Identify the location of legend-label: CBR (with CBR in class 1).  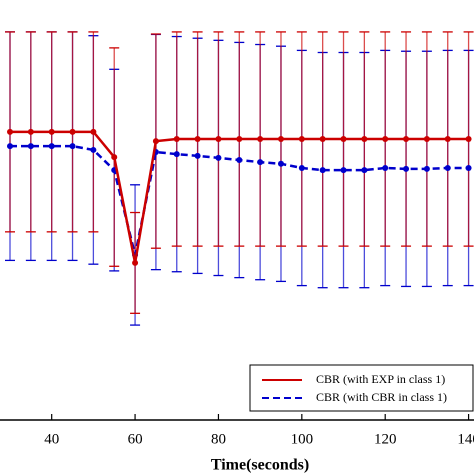
(381, 397).